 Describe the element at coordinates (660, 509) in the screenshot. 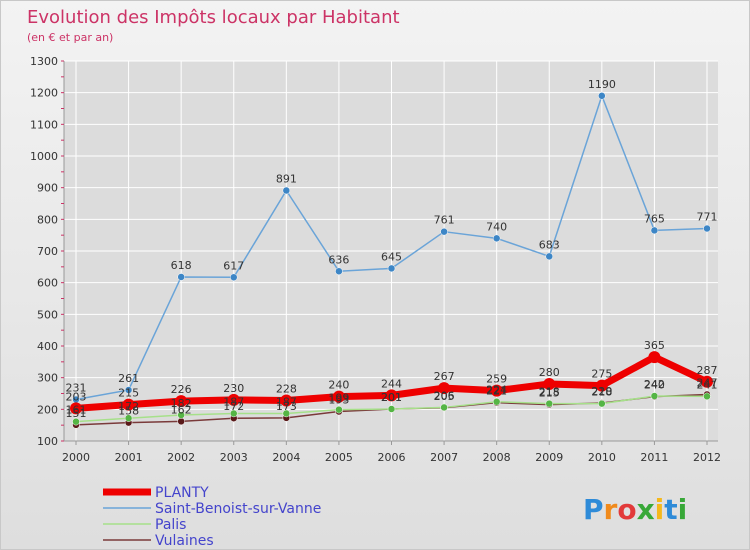

I see `brand-logo-letter: i` at that location.